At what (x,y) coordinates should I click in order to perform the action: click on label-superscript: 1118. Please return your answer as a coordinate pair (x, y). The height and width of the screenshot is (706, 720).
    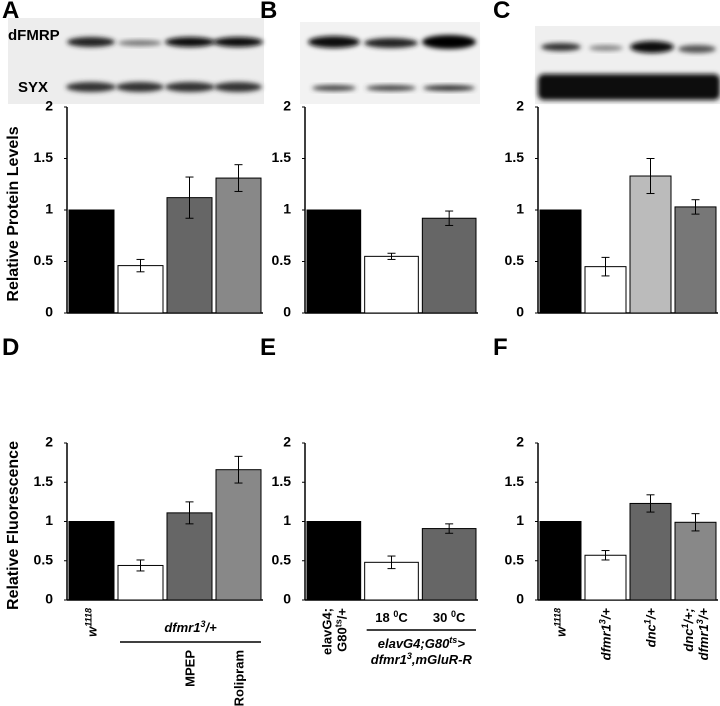
    Looking at the image, I should click on (558, 617).